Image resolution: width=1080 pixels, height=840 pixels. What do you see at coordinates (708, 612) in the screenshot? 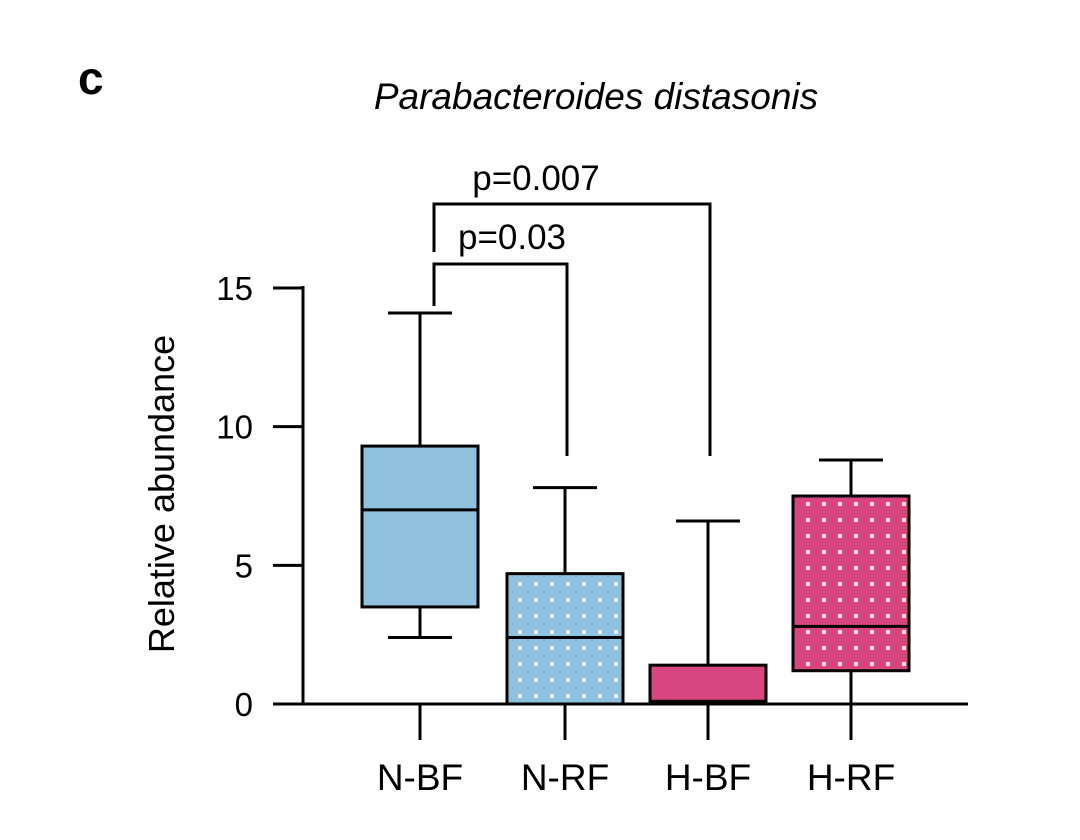
I see `box-h-bf` at bounding box center [708, 612].